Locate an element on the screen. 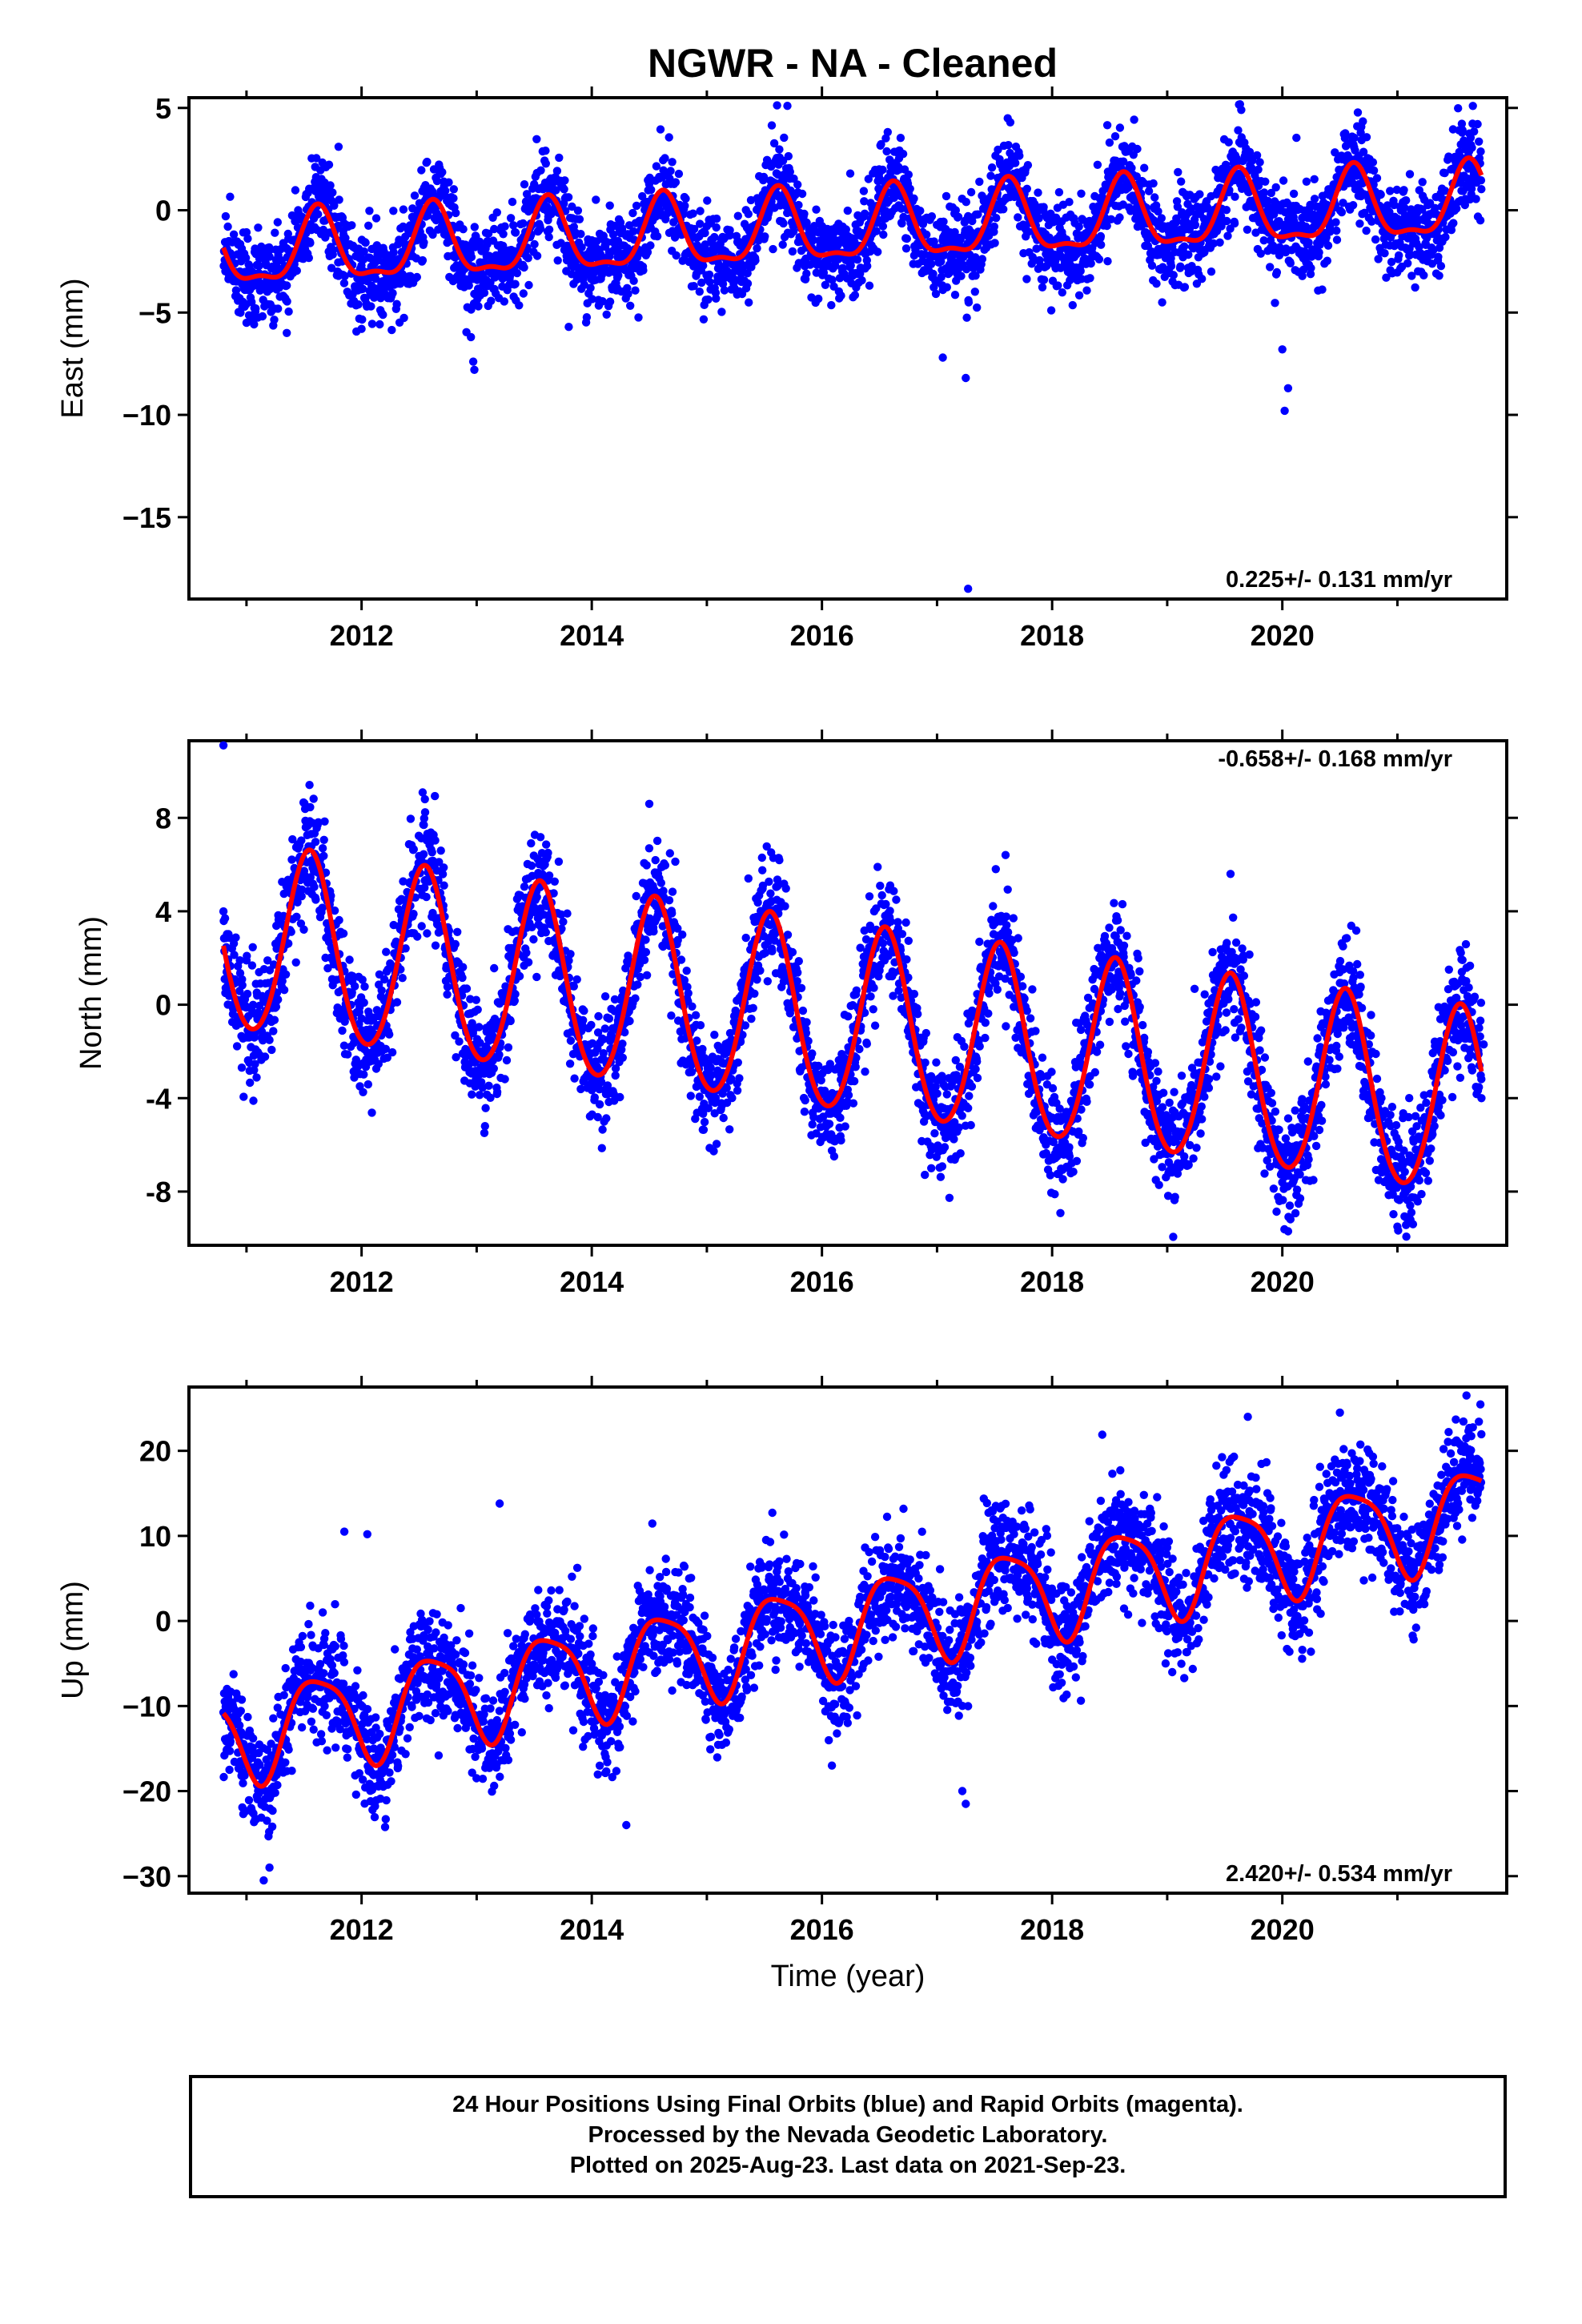 The height and width of the screenshot is (2324, 1582). east-x-tick-label: 2012 is located at coordinates (362, 635).